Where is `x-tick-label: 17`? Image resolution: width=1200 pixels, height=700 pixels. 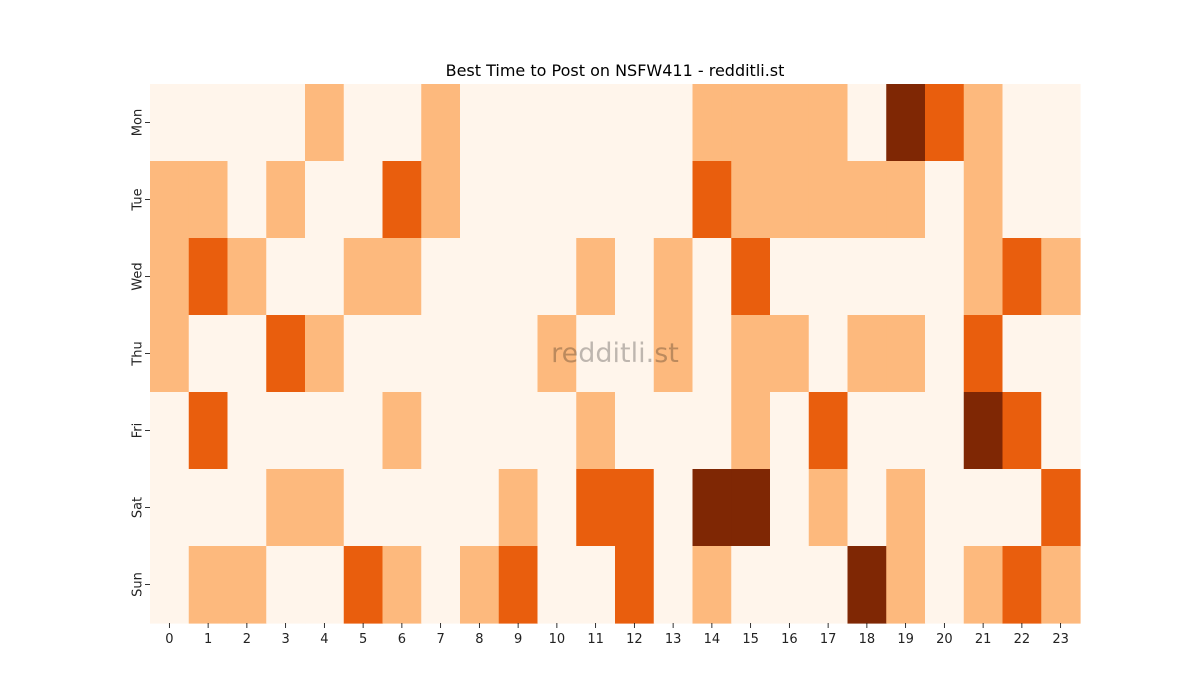
x-tick-label: 17 is located at coordinates (828, 639).